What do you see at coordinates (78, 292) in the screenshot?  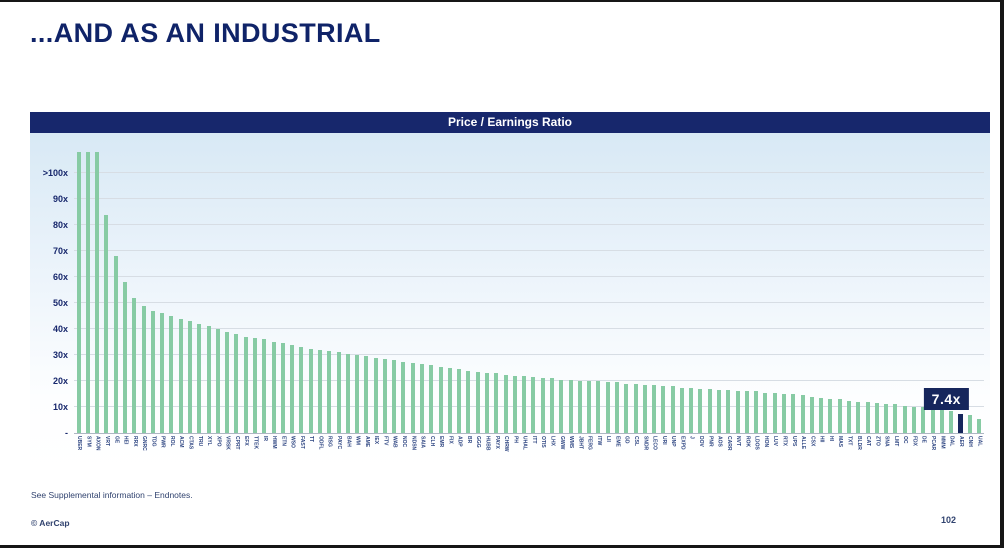 I see `pe-bar-UBER` at bounding box center [78, 292].